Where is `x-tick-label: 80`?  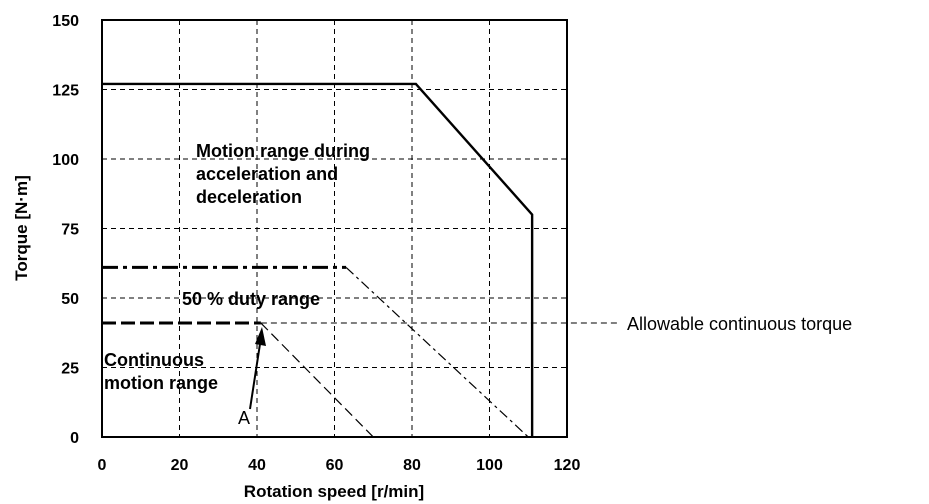
x-tick-label: 80 is located at coordinates (412, 465).